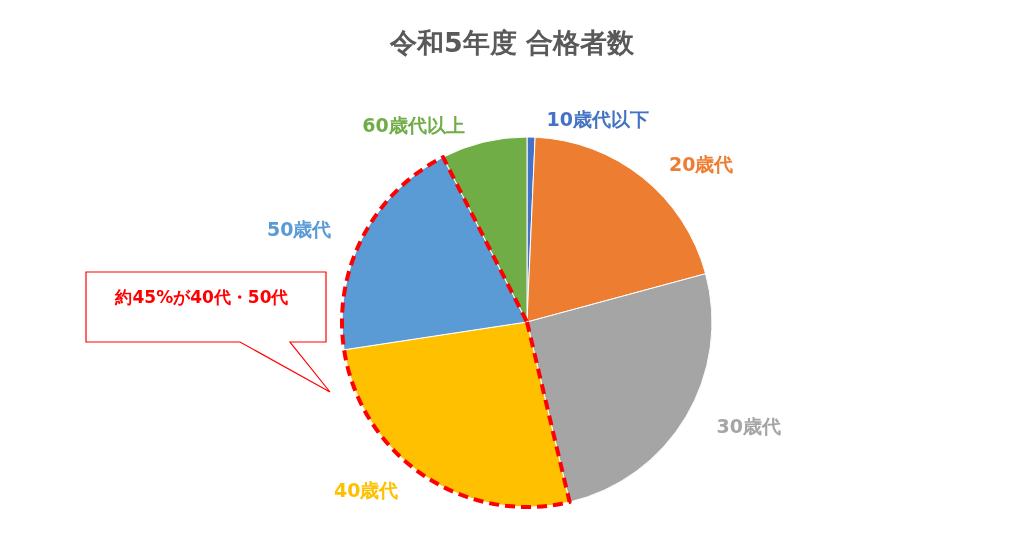  I want to click on slice-label: 30歳代, so click(748, 425).